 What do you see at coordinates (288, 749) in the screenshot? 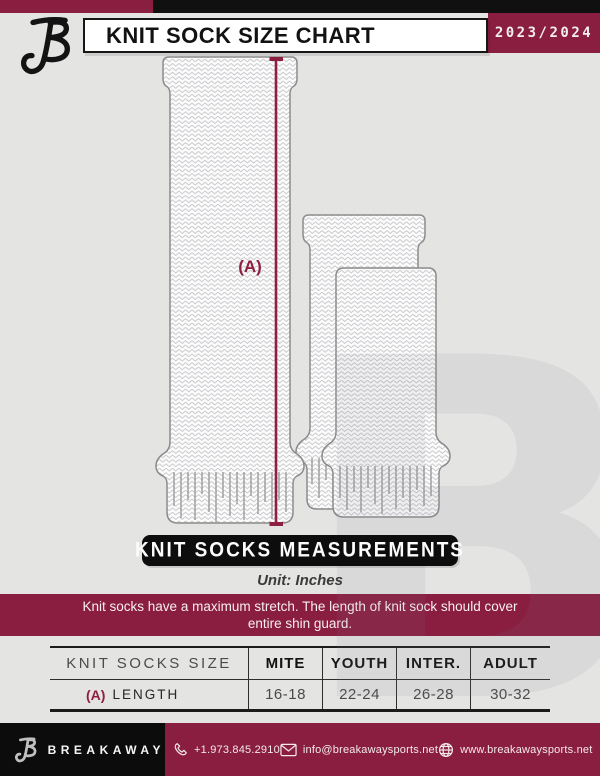
I see `mail-icon` at bounding box center [288, 749].